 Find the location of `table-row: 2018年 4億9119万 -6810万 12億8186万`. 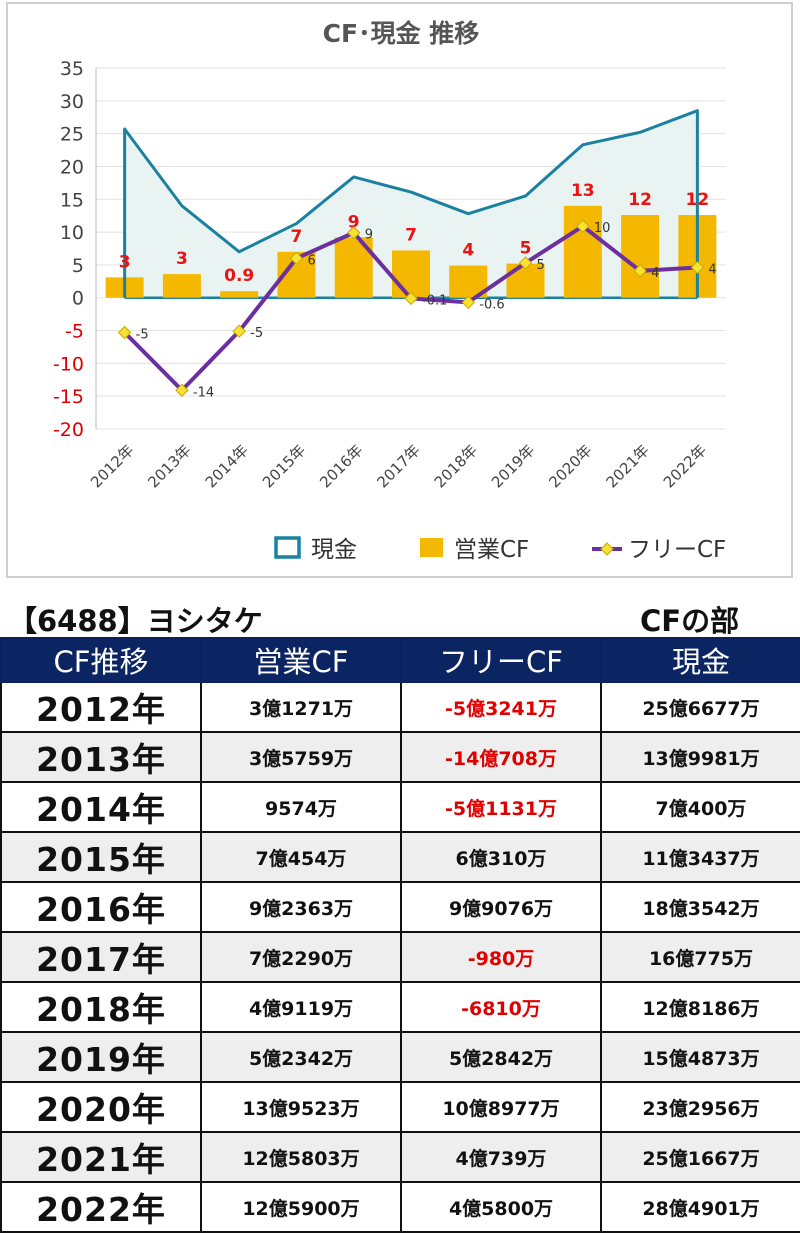

table-row: 2018年 4億9119万 -6810万 12億8186万 is located at coordinates (400, 1007).